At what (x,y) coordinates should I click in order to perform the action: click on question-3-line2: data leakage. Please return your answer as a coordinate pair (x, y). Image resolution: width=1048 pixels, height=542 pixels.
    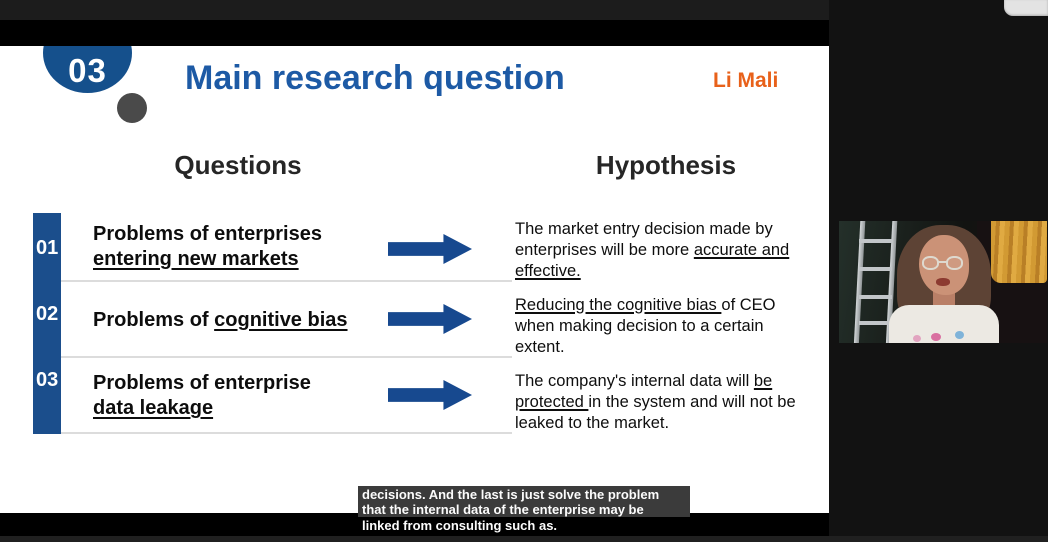
    Looking at the image, I should click on (153, 408).